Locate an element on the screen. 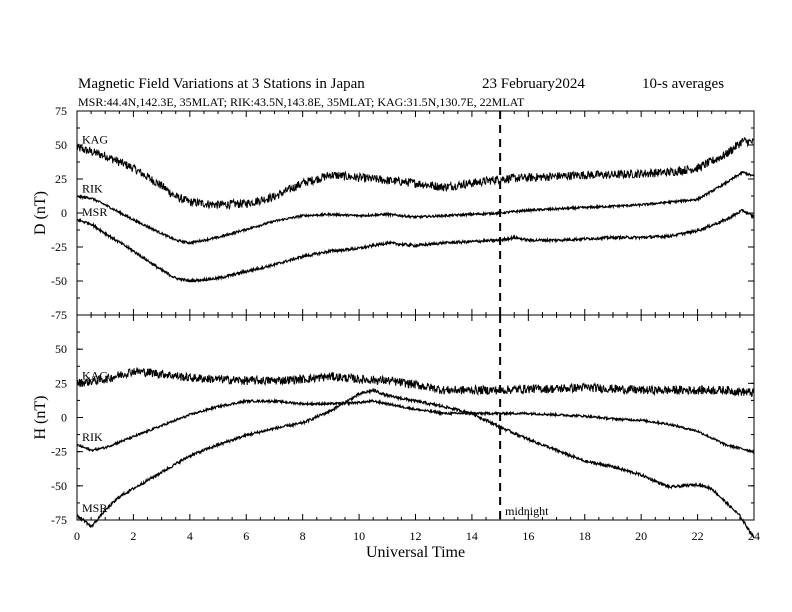 The image size is (792, 612). x-tick-label: 4 is located at coordinates (190, 536).